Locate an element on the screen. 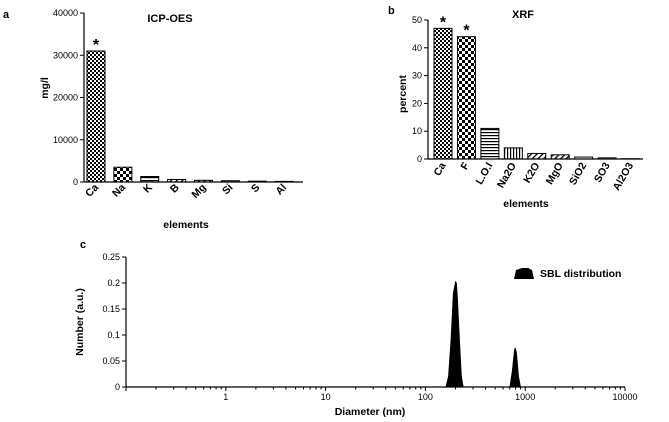 This screenshot has width=669, height=422. panel-a-y-tick-label: 10000 is located at coordinates (65, 140).